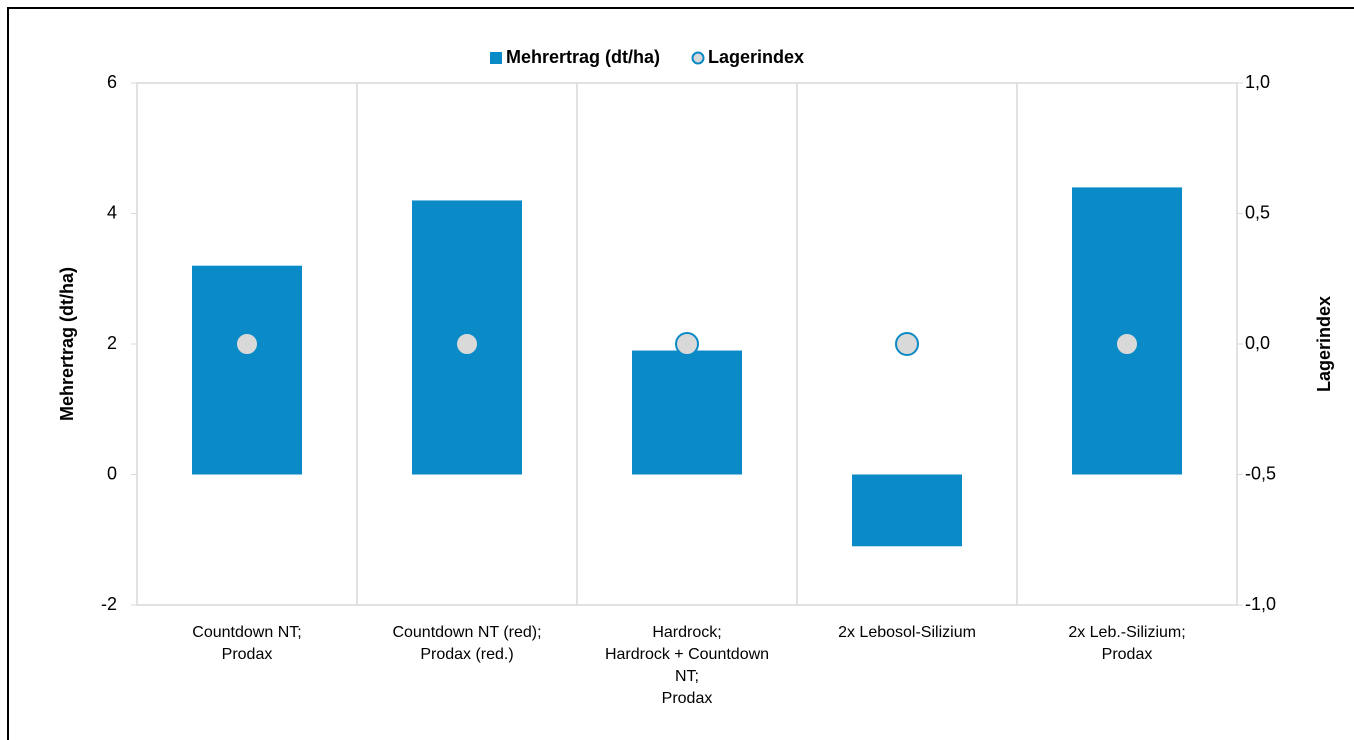 The image size is (1354, 740). What do you see at coordinates (246, 643) in the screenshot?
I see `x-tick-label: Countdown NT; Prodax` at bounding box center [246, 643].